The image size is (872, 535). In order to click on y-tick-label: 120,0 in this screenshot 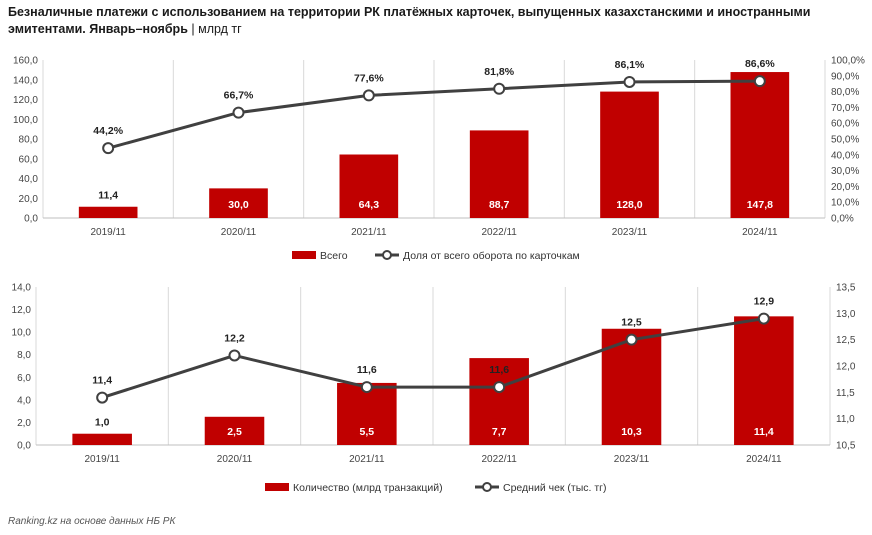, I will do `click(25, 100)`.